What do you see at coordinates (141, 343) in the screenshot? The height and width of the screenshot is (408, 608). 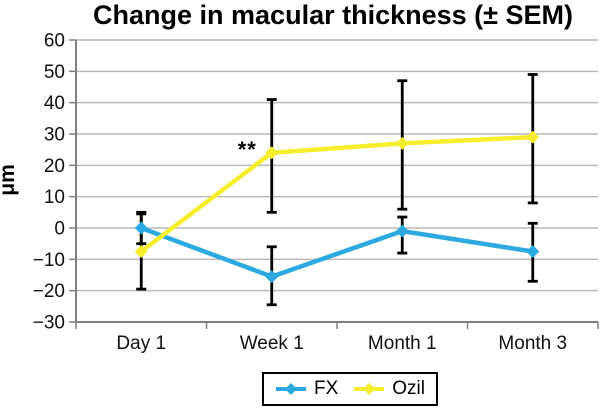 I see `x-tick-label: Day 1` at bounding box center [141, 343].